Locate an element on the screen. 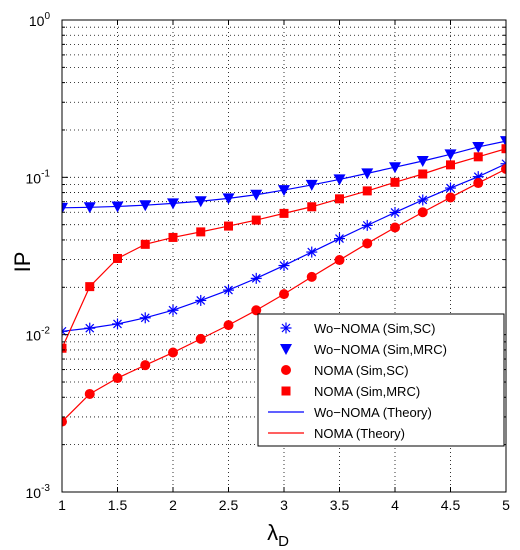 The image size is (520, 550). legend-entry: Wo−NOMA (Sim,SC) is located at coordinates (357, 328).